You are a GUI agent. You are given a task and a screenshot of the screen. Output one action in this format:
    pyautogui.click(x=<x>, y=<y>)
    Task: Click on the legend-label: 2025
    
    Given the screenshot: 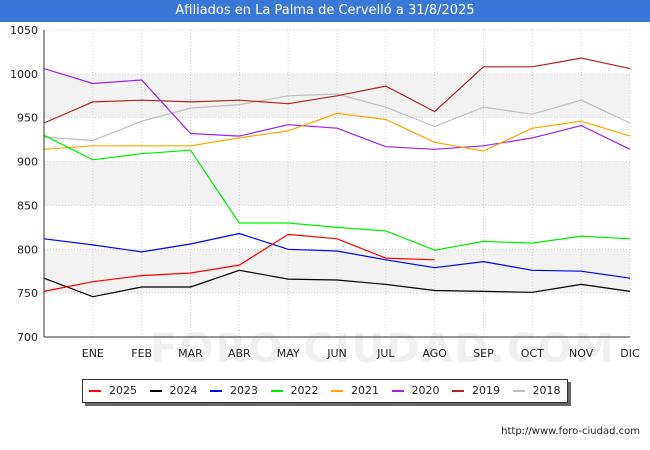 What is the action you would take?
    pyautogui.click(x=123, y=390)
    